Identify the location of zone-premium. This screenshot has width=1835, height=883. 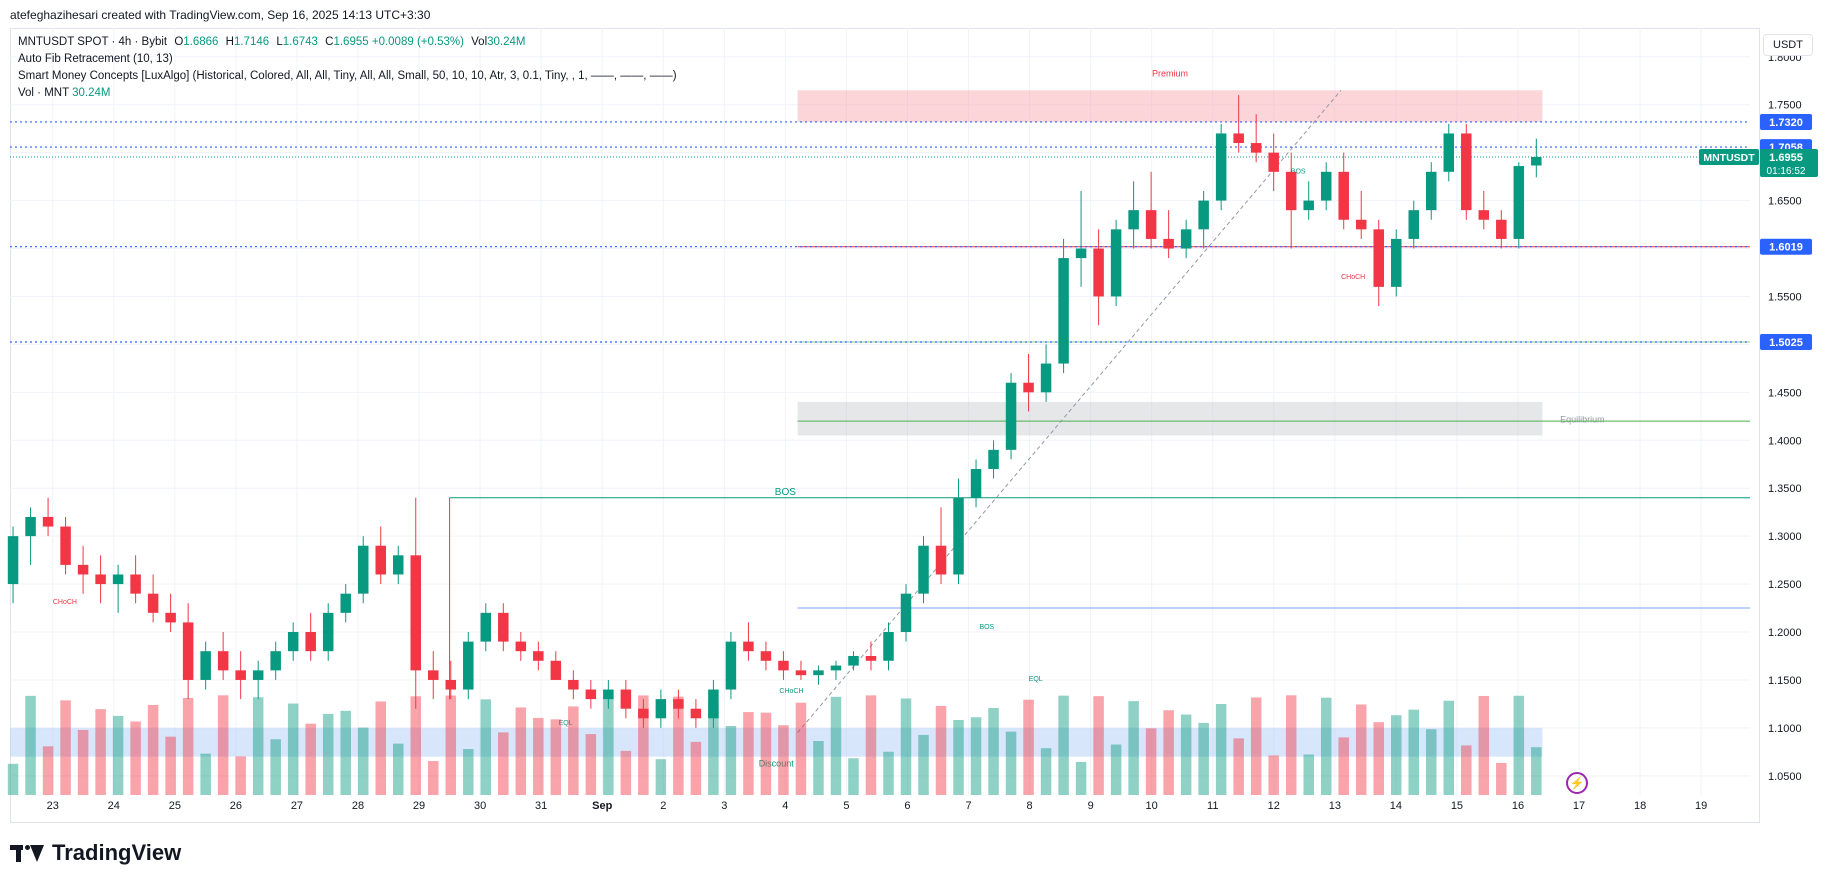
(1170, 106).